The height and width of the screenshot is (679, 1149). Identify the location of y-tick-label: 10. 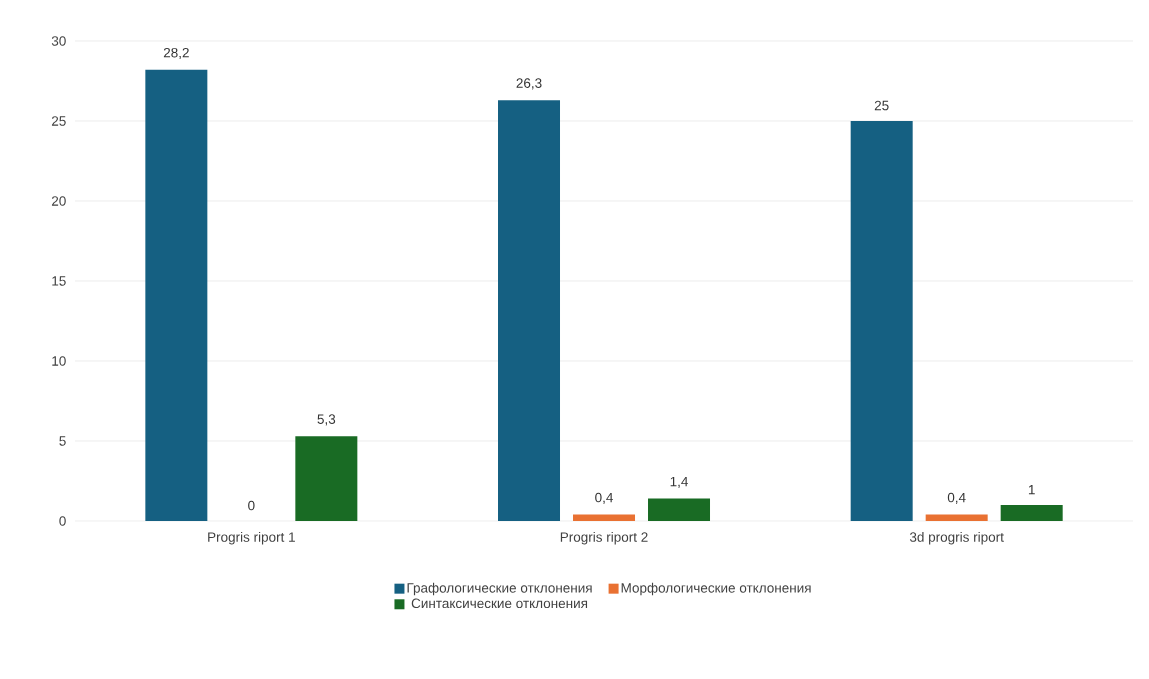
(59, 361).